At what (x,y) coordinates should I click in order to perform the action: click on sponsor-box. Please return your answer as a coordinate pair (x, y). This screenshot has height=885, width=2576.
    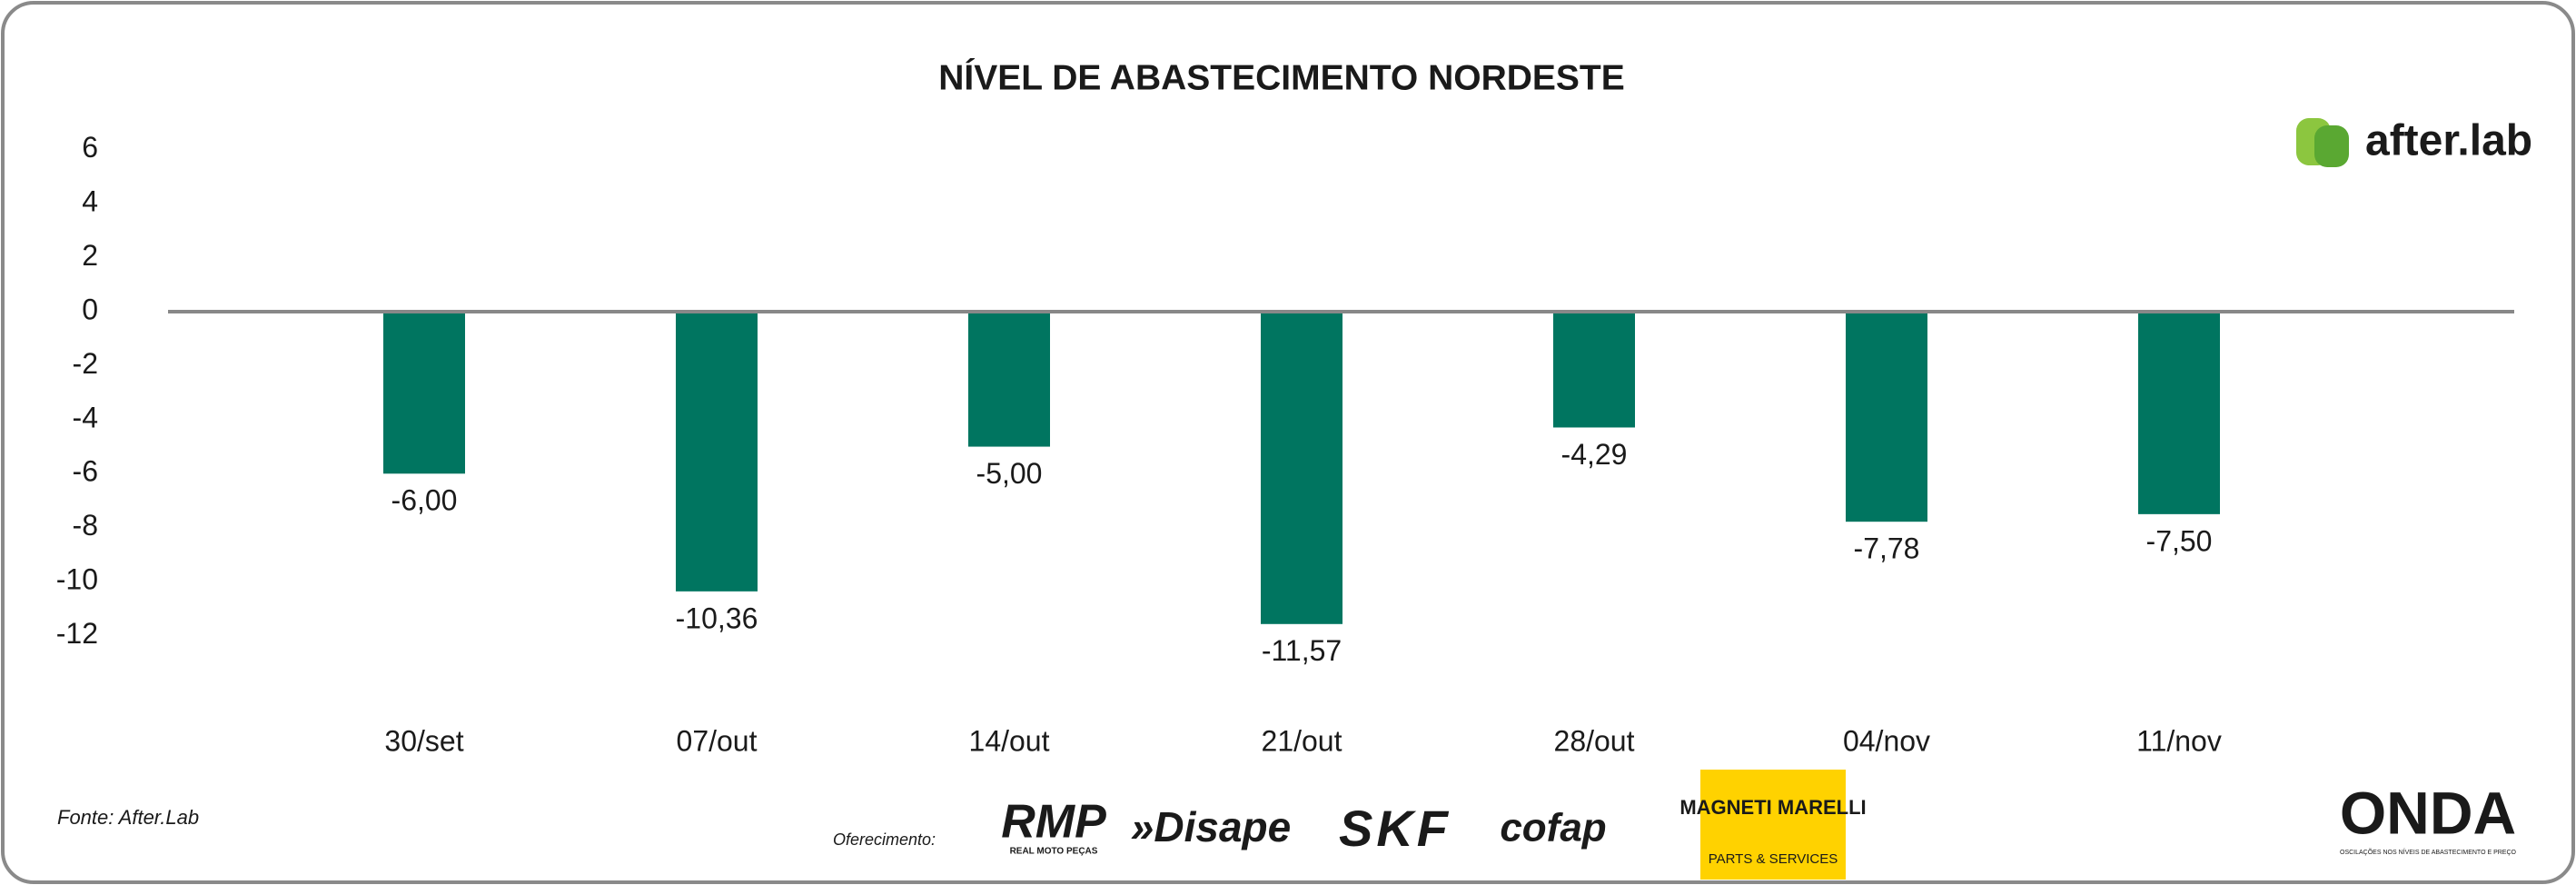
    Looking at the image, I should click on (1773, 825).